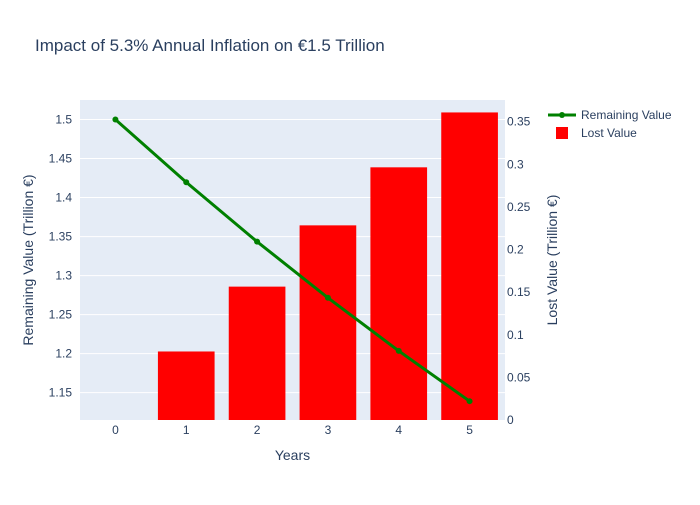 Image resolution: width=700 pixels, height=505 pixels. I want to click on y-right-tick-label: 0.05, so click(519, 377).